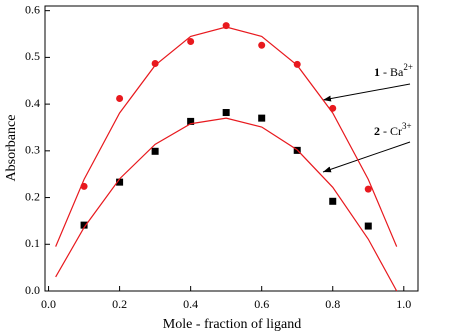  I want to click on y-axis-label: Absorbance, so click(11, 148).